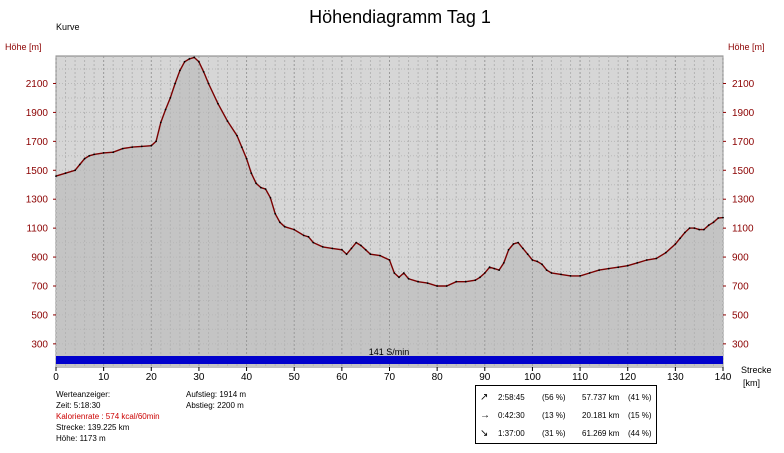 This screenshot has height=453, width=784. I want to click on y-tick-label-left: 1500, so click(37, 171).